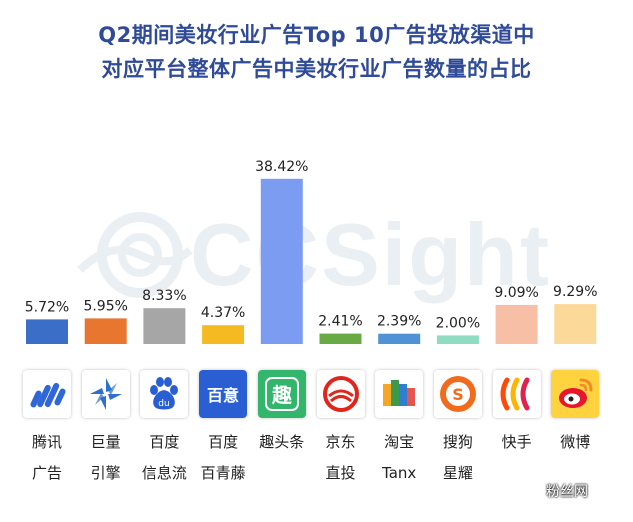 Image resolution: width=633 pixels, height=522 pixels. I want to click on svg-text: du, so click(164, 404).